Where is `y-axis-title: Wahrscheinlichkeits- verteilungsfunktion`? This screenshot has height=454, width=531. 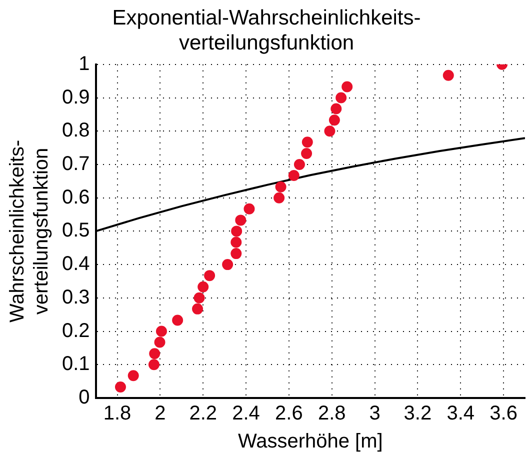
y-axis-title: Wahrscheinlichkeits- verteilungsfunktion is located at coordinates (29, 231).